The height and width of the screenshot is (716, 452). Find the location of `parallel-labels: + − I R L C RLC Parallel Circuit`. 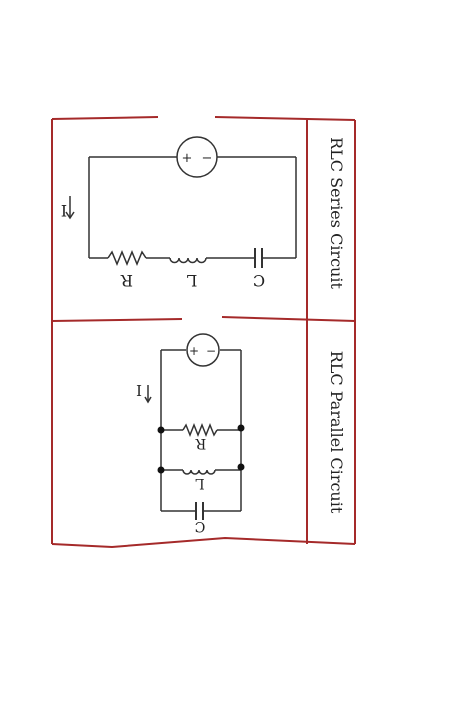

parallel-labels: + − I R L C RLC Parallel Circuit is located at coordinates (241, 439).